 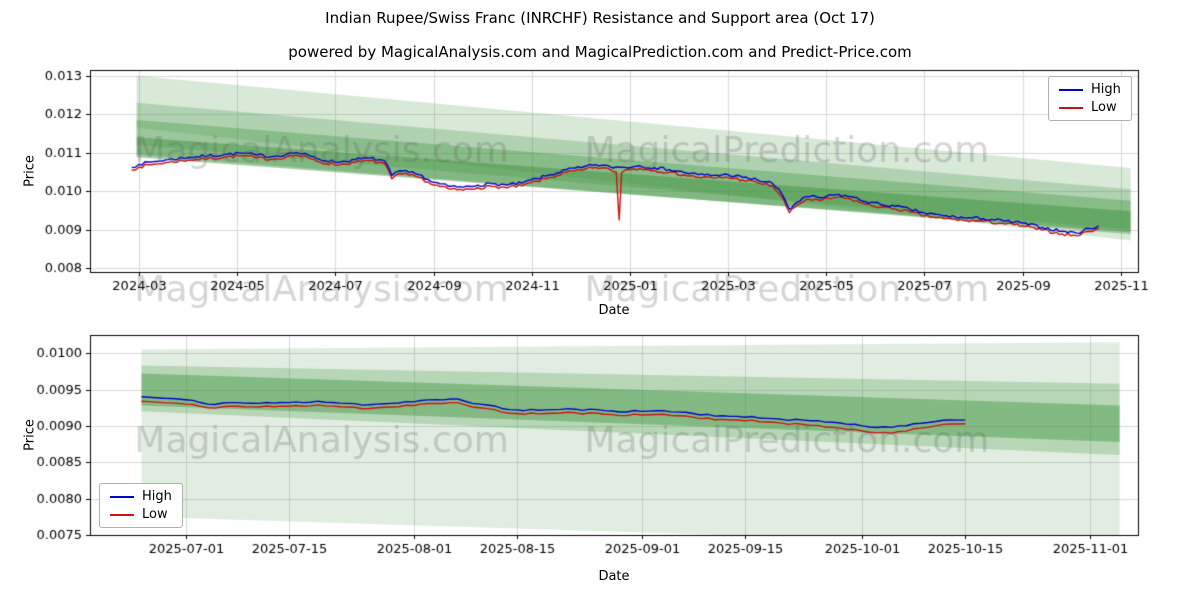 I want to click on top-chart-legend: High Low, so click(x=1090, y=98).